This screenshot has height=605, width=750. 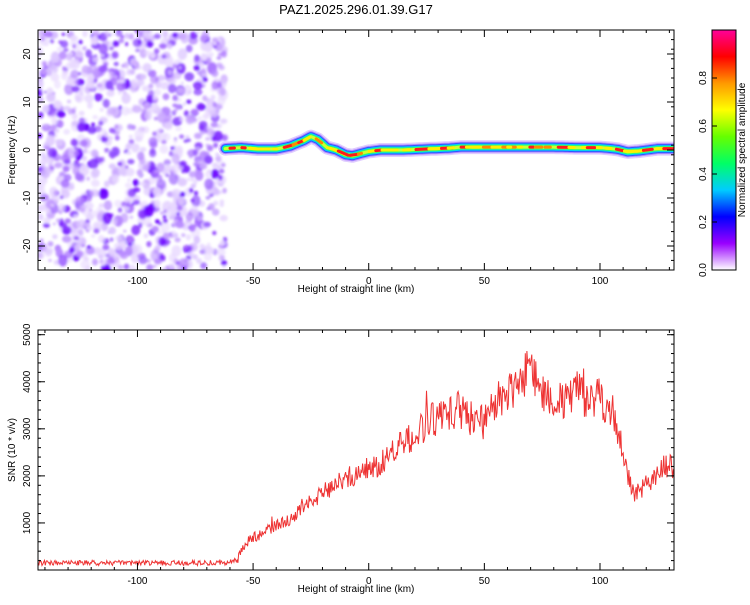 I want to click on spectrogram-y-tick-label: 10, so click(x=27, y=102).